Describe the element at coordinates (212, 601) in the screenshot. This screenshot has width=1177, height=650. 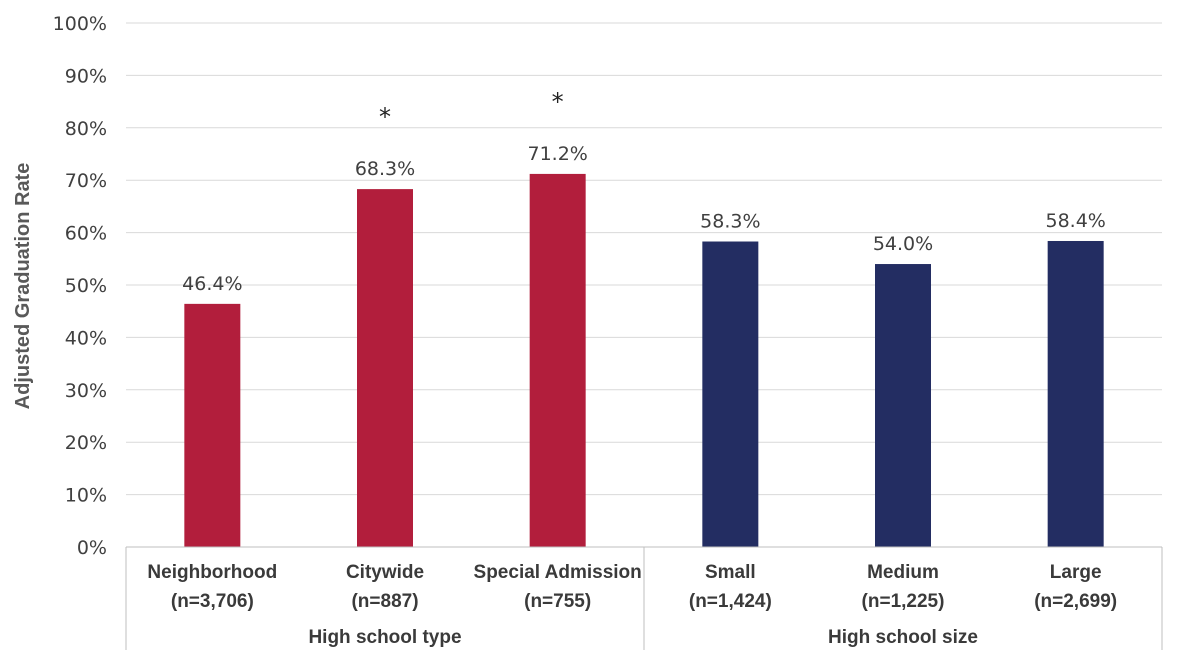
I see `category-count-label: (n=3,706)` at that location.